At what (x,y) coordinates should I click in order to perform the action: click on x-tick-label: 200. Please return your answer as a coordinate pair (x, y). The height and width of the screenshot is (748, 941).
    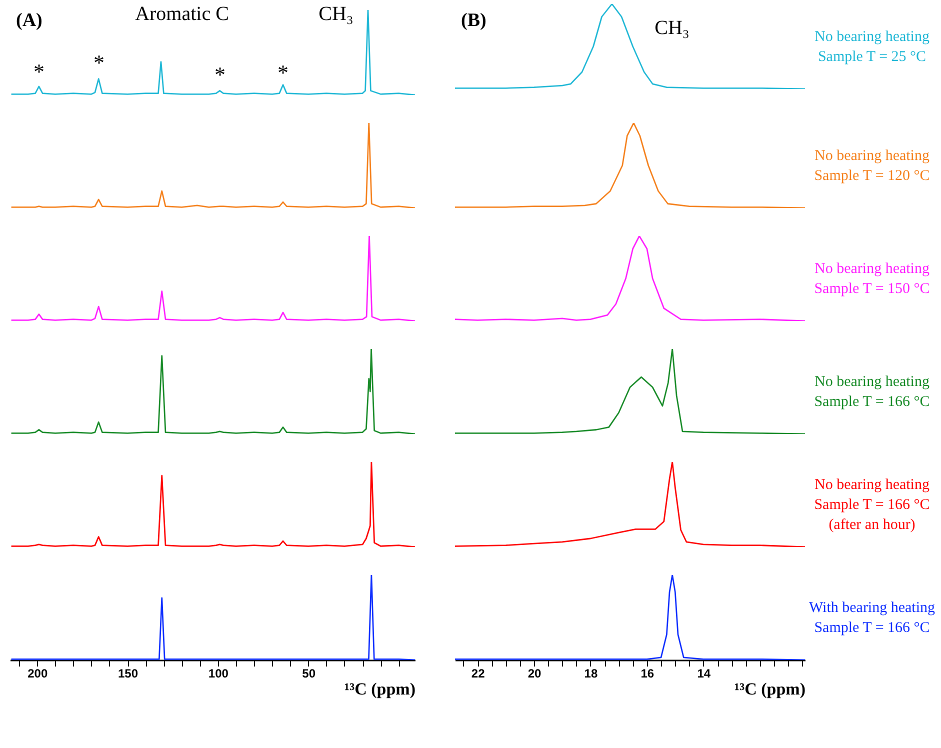
    Looking at the image, I should click on (38, 673).